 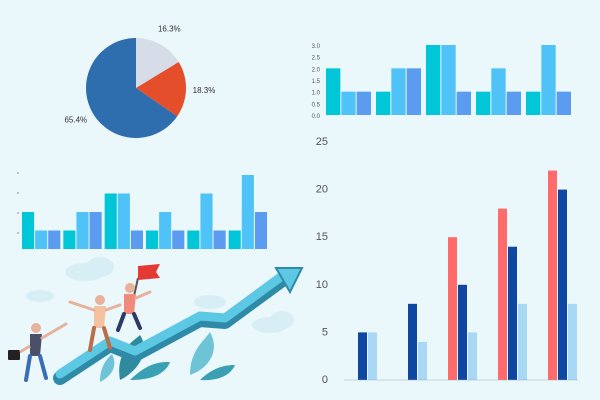 I want to click on briefcase-icon, so click(x=19, y=352).